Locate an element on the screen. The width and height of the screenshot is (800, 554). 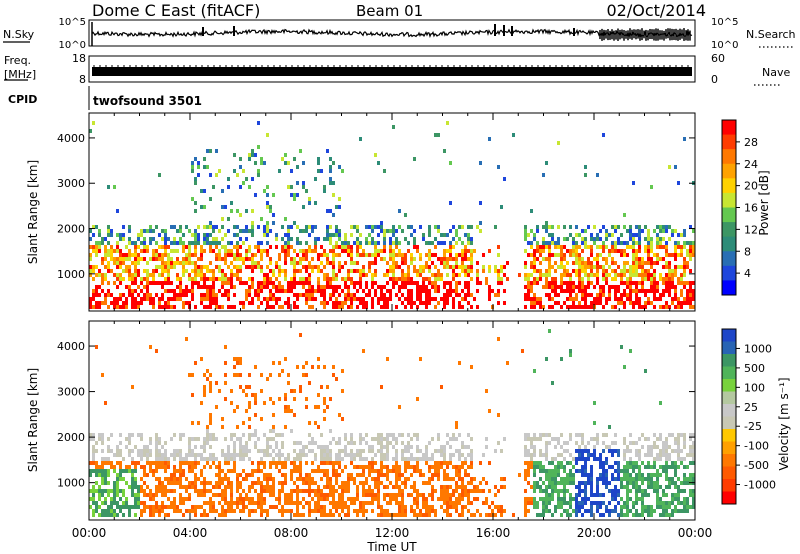
y-tick-label: 1000 is located at coordinates (71, 483).